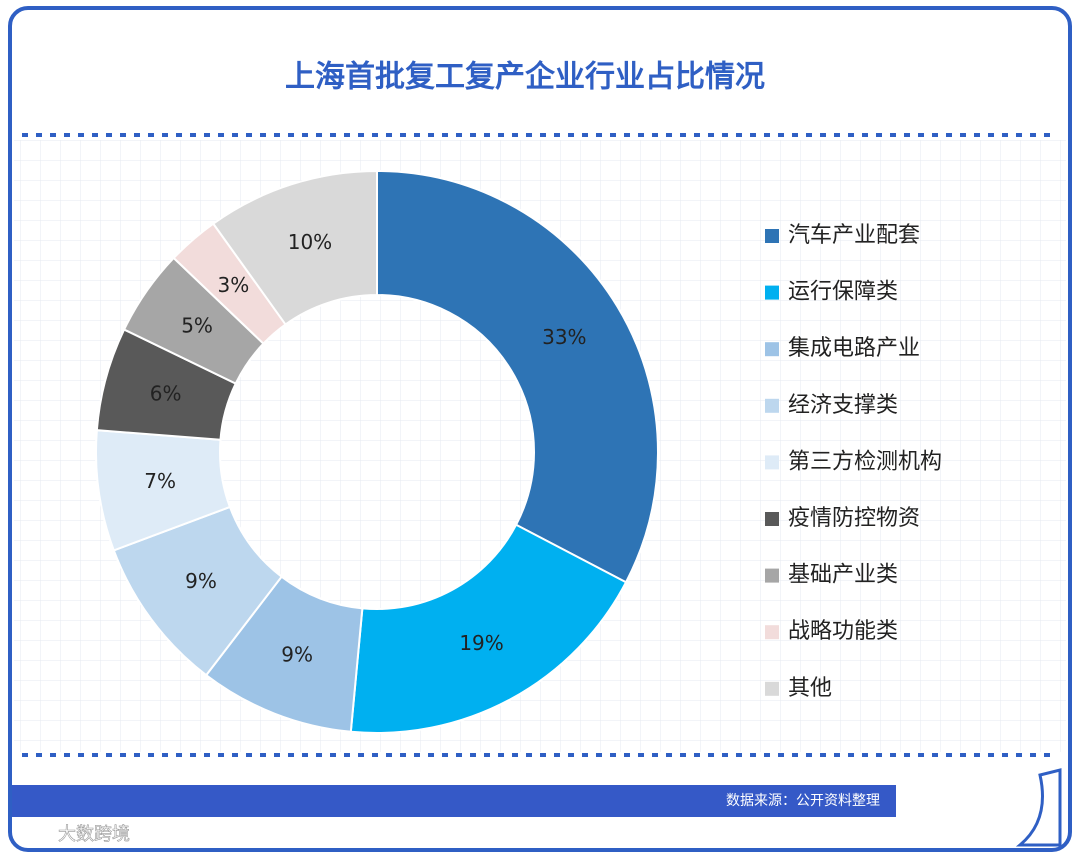 This screenshot has height=862, width=1080. Describe the element at coordinates (94, 834) in the screenshot. I see `watermark: 大数跨境` at that location.